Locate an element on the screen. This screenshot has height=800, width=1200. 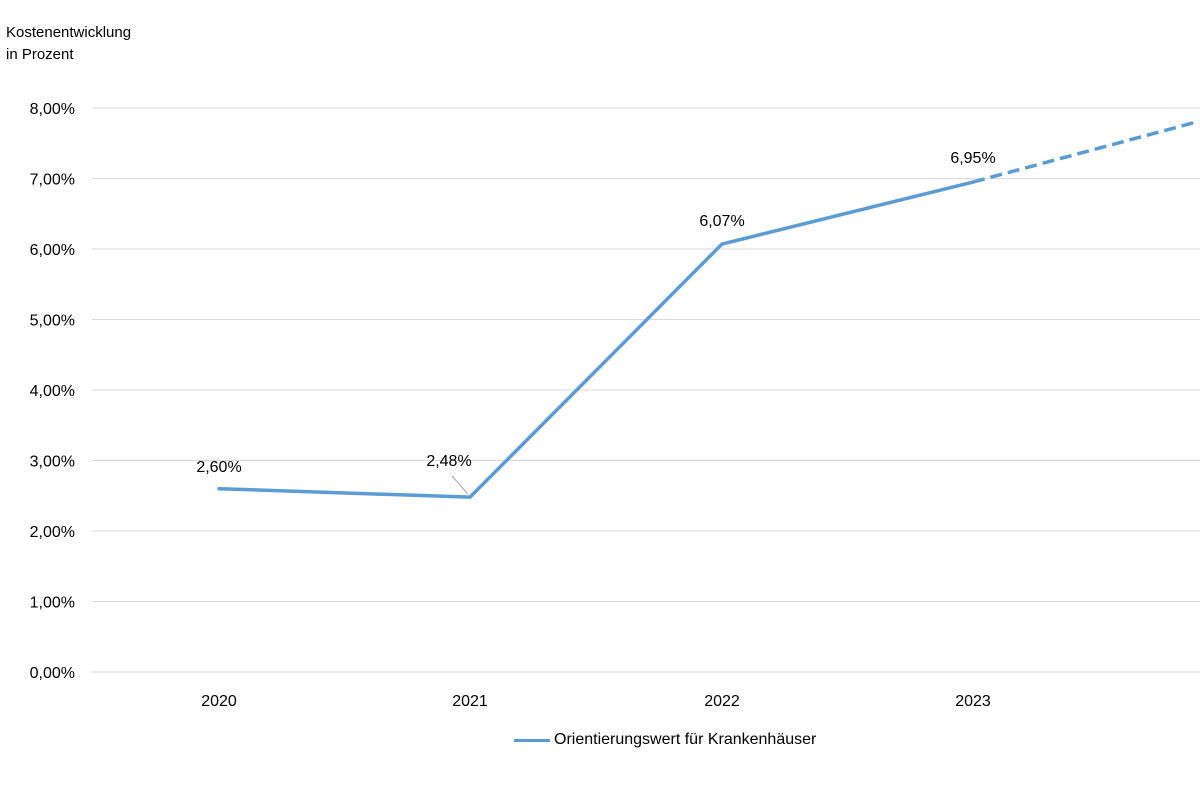
x-tick-label-2021: 2021 is located at coordinates (470, 701).